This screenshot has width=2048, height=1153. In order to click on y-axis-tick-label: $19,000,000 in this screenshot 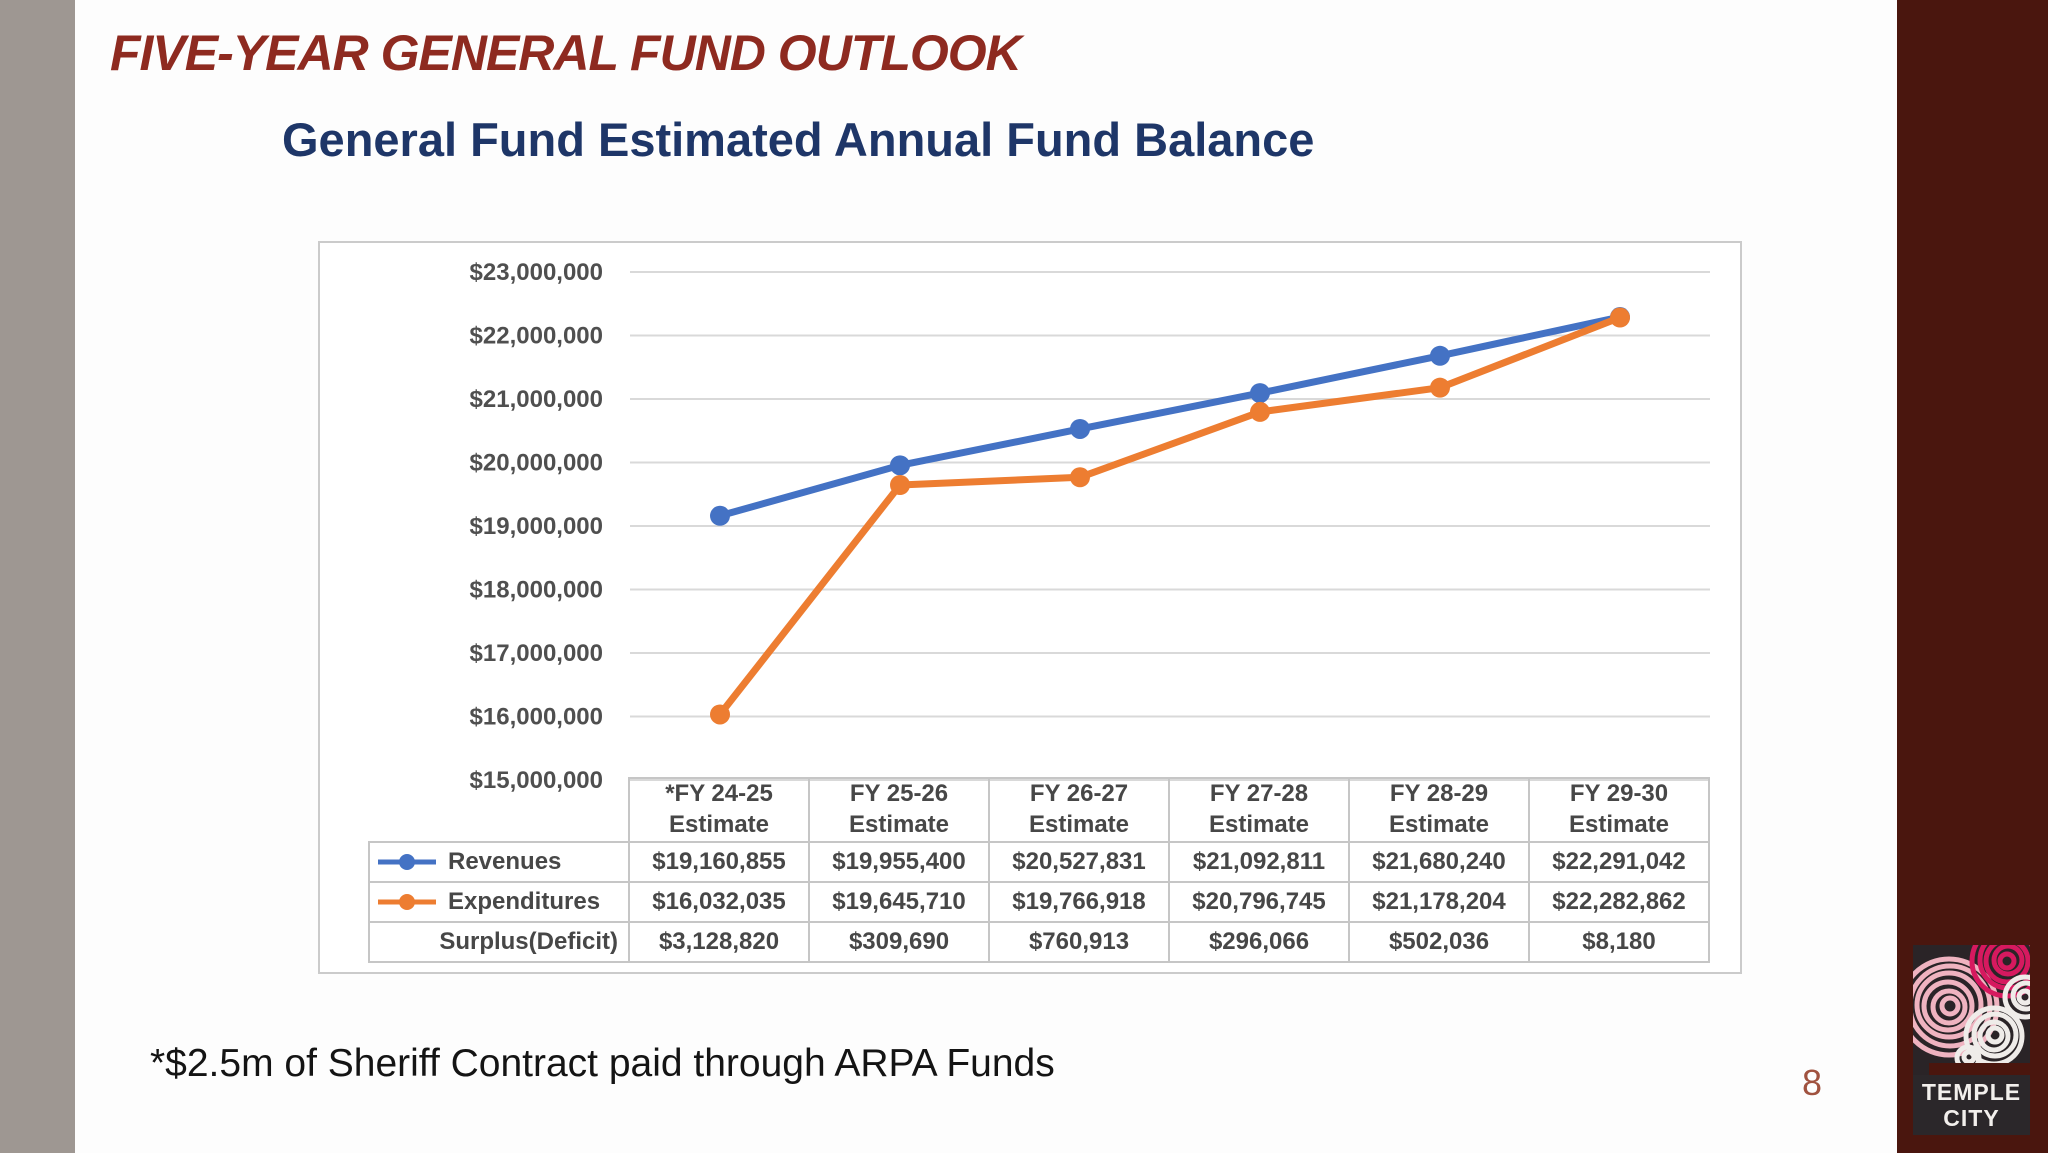, I will do `click(536, 526)`.